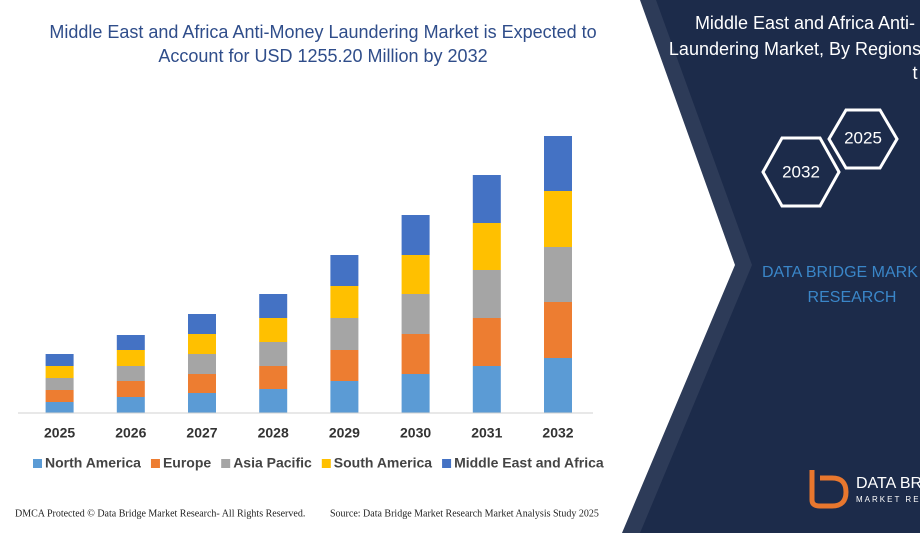  What do you see at coordinates (187, 463) in the screenshot?
I see `legend-label: Europe` at bounding box center [187, 463].